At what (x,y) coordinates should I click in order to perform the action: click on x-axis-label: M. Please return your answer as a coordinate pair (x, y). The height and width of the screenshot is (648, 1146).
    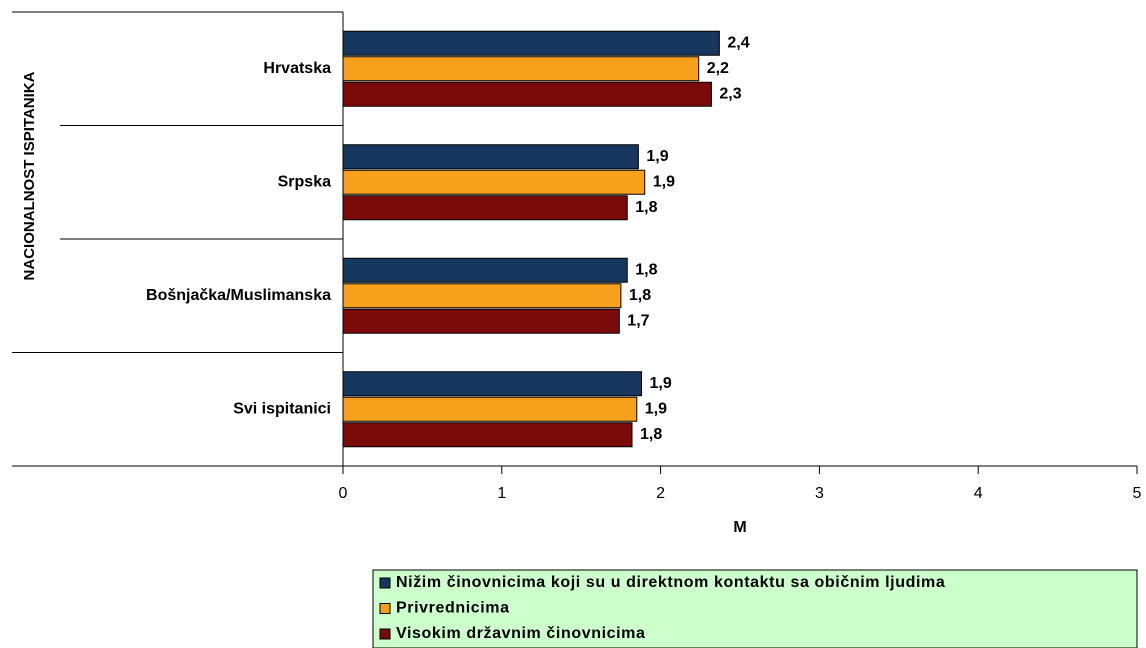
    Looking at the image, I should click on (739, 527).